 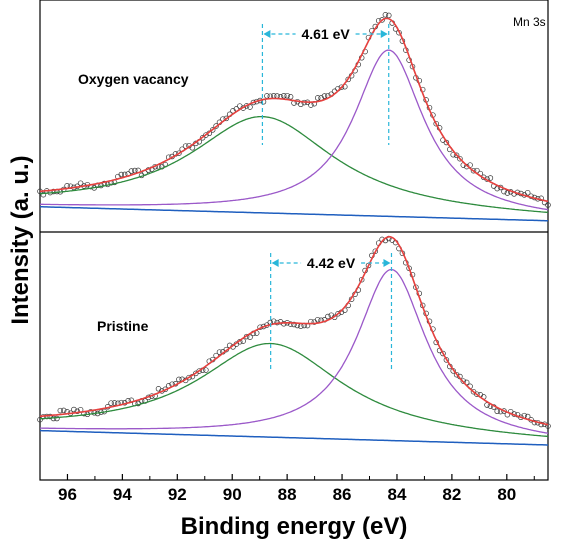 I want to click on x-tick-label: 88, so click(x=287, y=494).